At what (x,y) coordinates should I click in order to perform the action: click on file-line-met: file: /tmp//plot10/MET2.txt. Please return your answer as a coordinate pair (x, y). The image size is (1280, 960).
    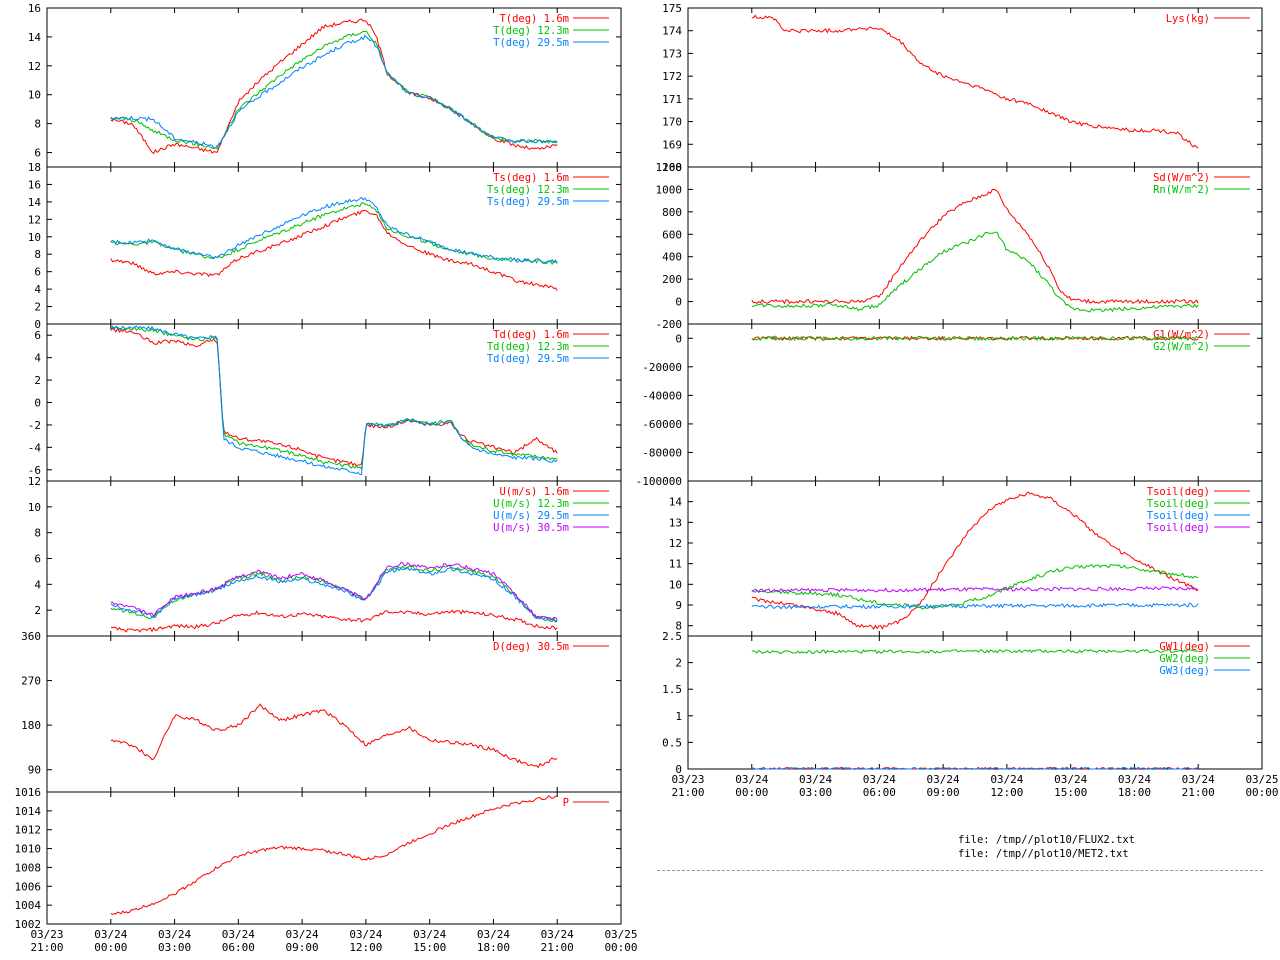
    Looking at the image, I should click on (1043, 854).